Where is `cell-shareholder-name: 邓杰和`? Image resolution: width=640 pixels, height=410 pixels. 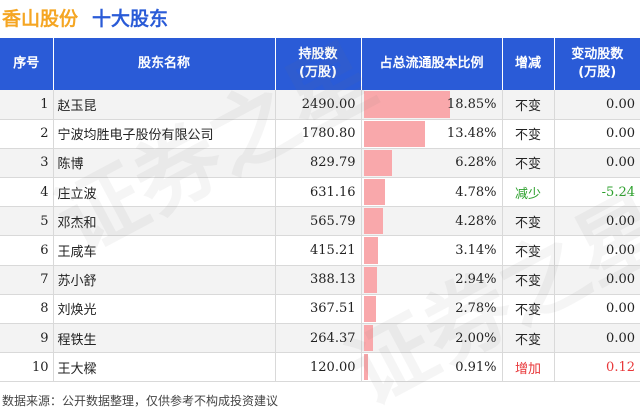
cell-shareholder-name: 邓杰和 is located at coordinates (164, 221).